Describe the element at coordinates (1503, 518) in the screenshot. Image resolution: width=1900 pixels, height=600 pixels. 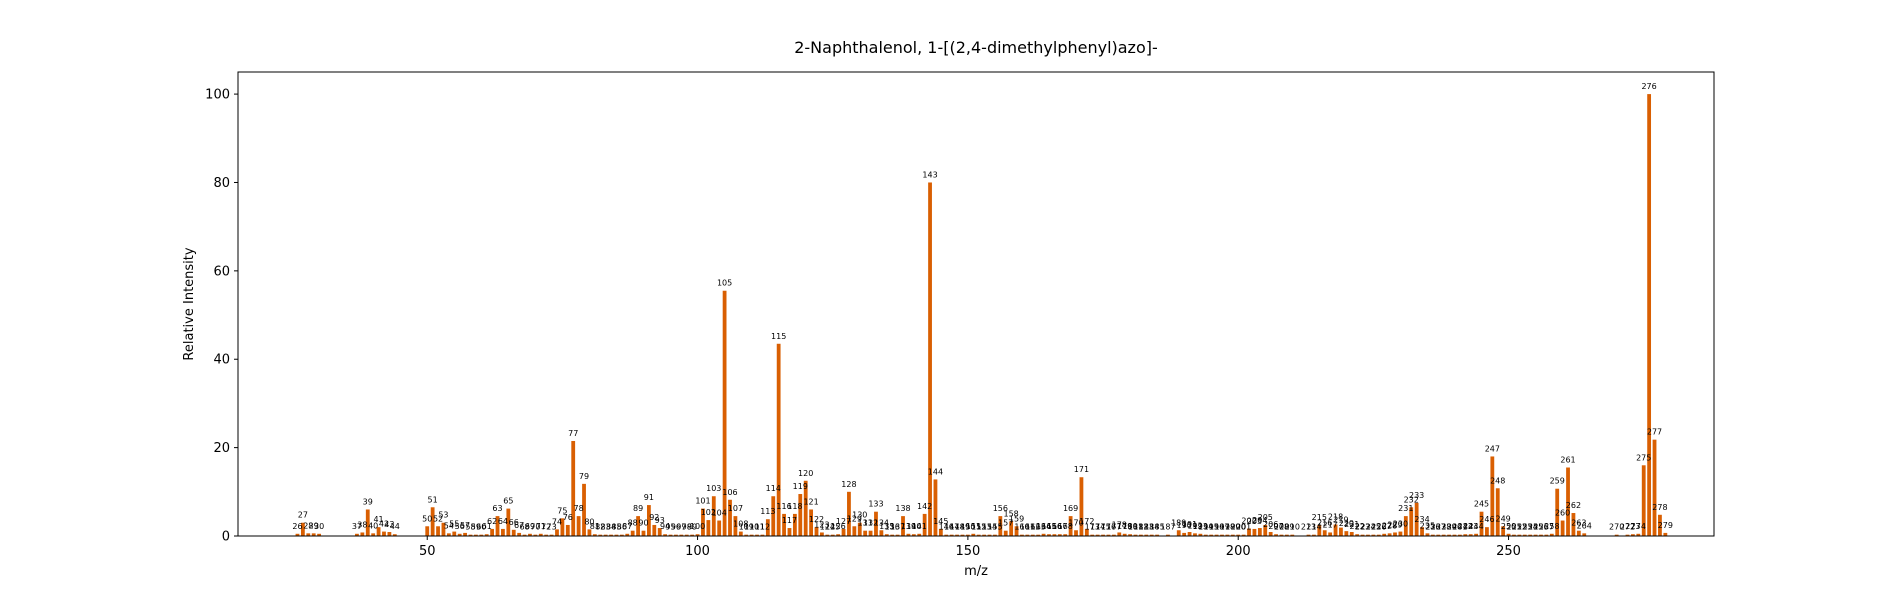
I see `peak-label-249: 249` at that location.